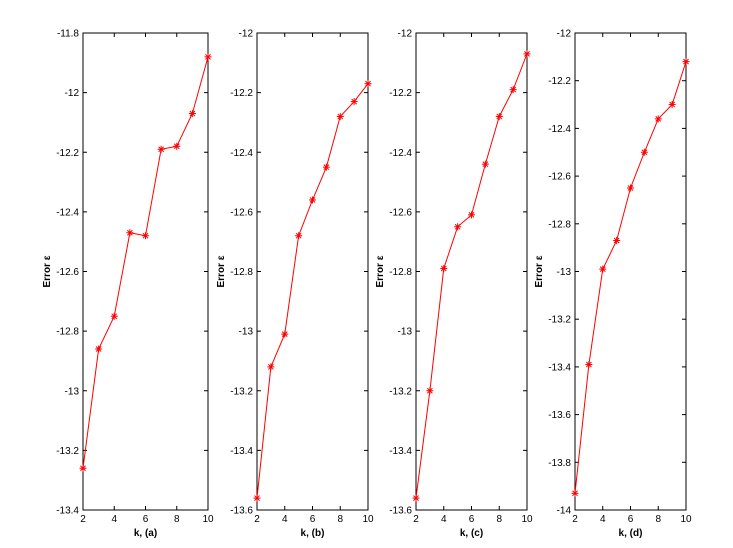 The image size is (733, 548). I want to click on x-axis-label: k, (b), so click(313, 533).